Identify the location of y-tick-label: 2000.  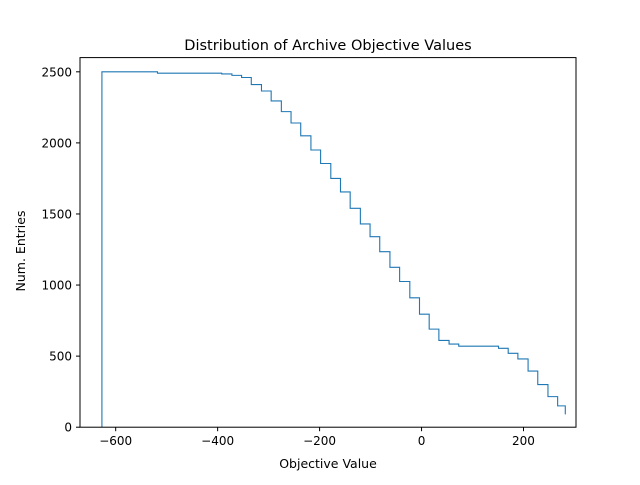
(56, 143).